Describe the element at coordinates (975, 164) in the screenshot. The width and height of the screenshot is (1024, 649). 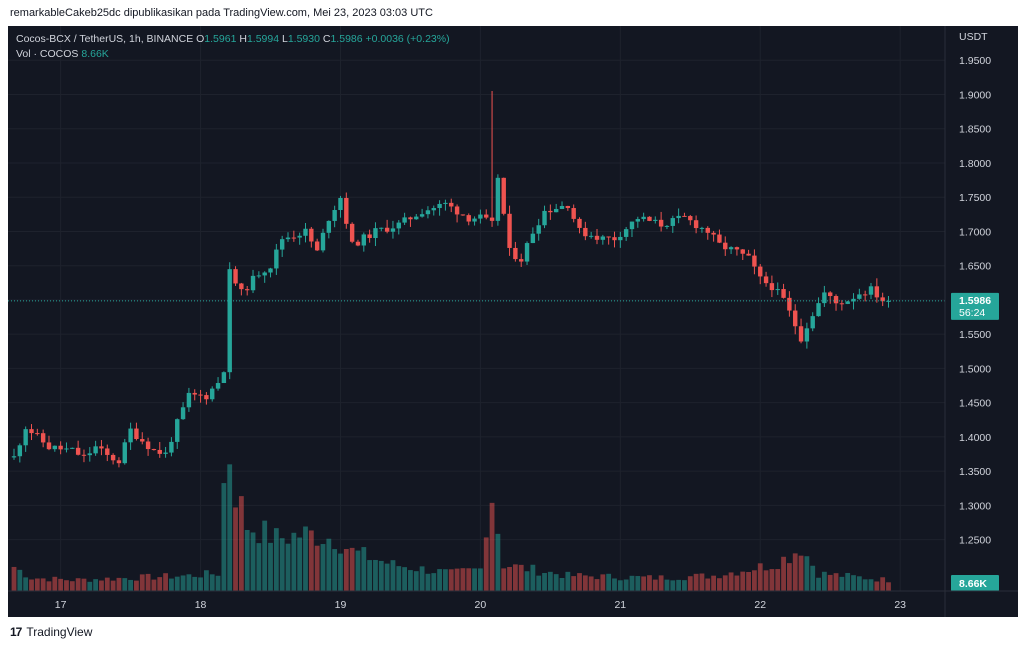
I see `y-tick-label: 1.8000` at that location.